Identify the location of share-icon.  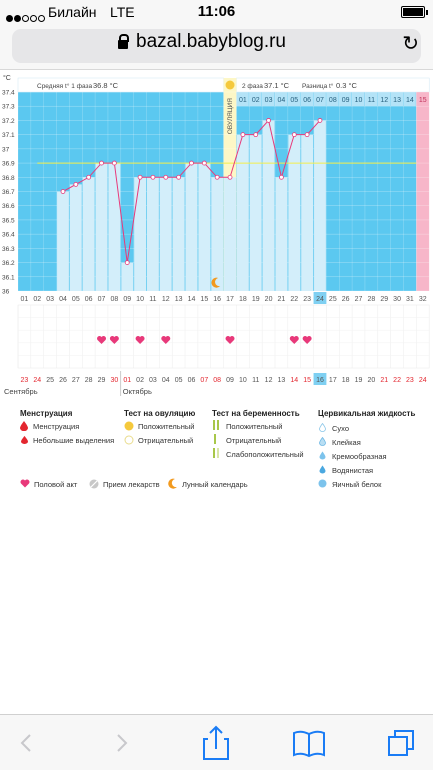
(216, 743).